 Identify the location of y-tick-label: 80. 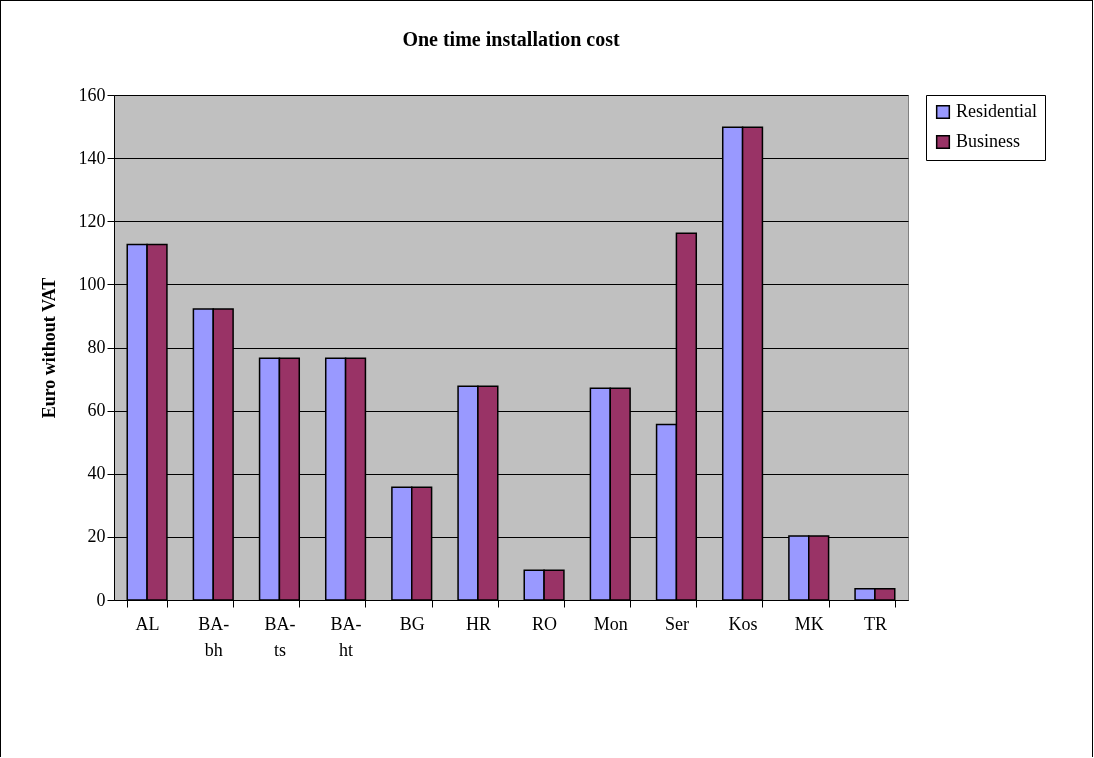
(96, 347).